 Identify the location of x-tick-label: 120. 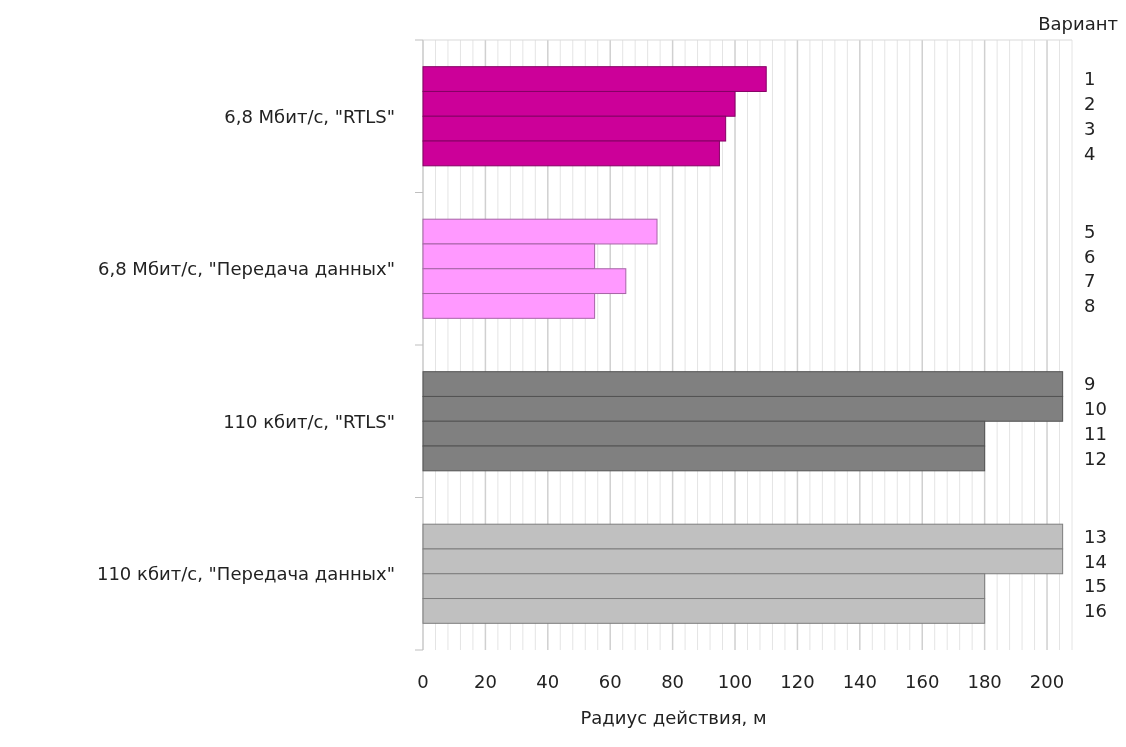
(797, 681).